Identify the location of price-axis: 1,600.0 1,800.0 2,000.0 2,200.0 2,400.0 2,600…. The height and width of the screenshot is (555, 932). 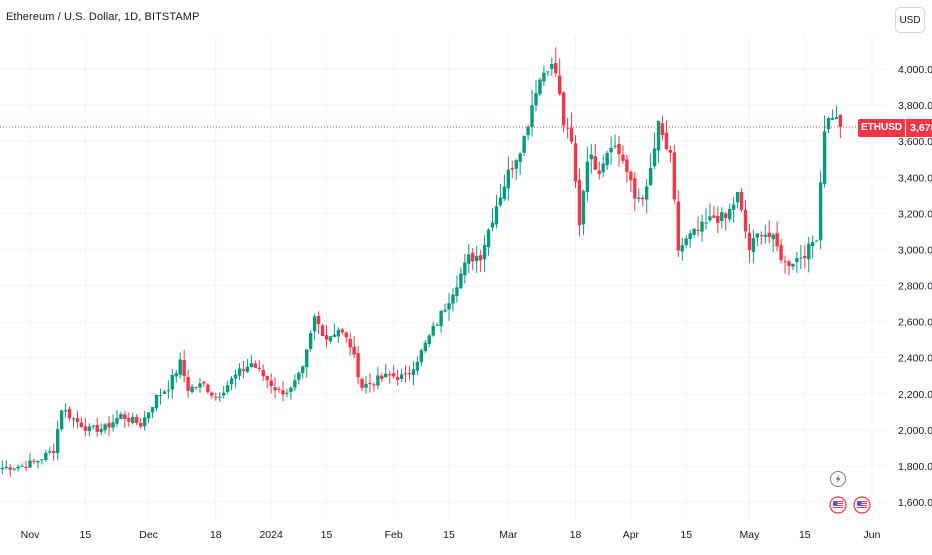
(915, 286).